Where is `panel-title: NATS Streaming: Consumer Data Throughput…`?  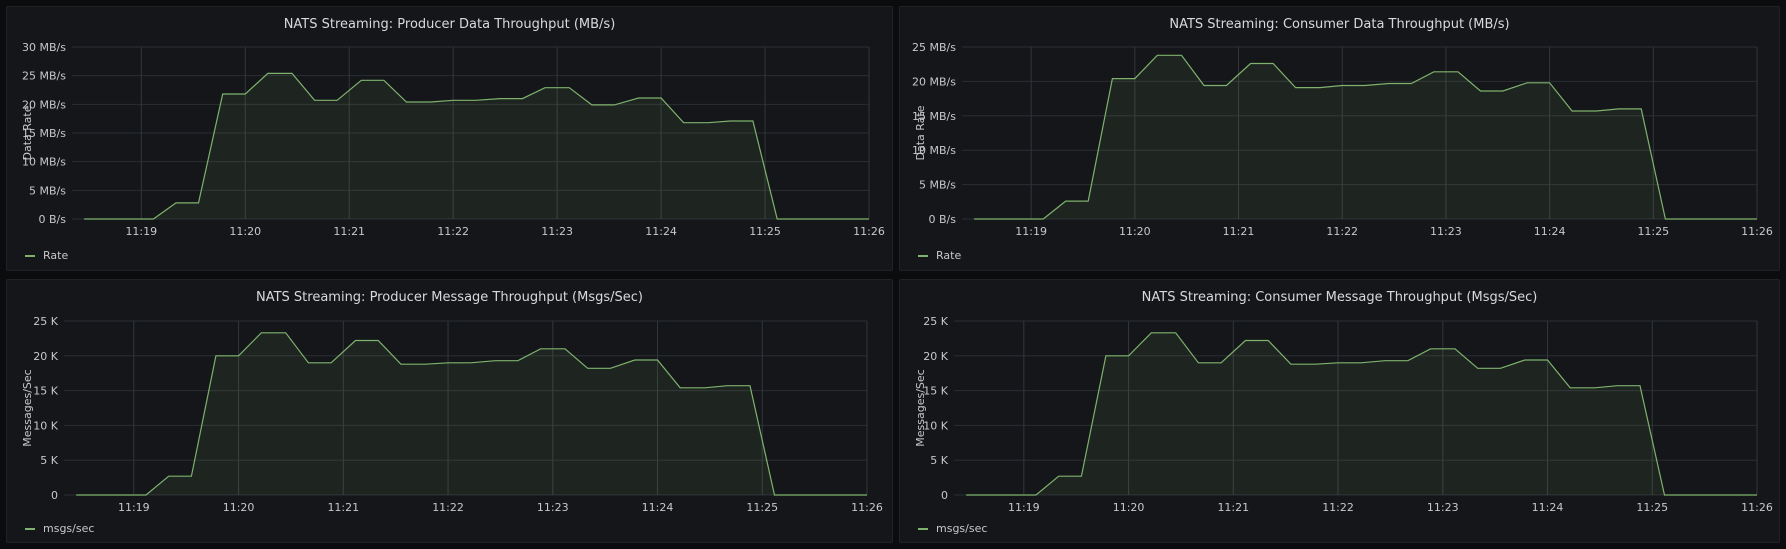 panel-title: NATS Streaming: Consumer Data Throughput… is located at coordinates (1339, 24).